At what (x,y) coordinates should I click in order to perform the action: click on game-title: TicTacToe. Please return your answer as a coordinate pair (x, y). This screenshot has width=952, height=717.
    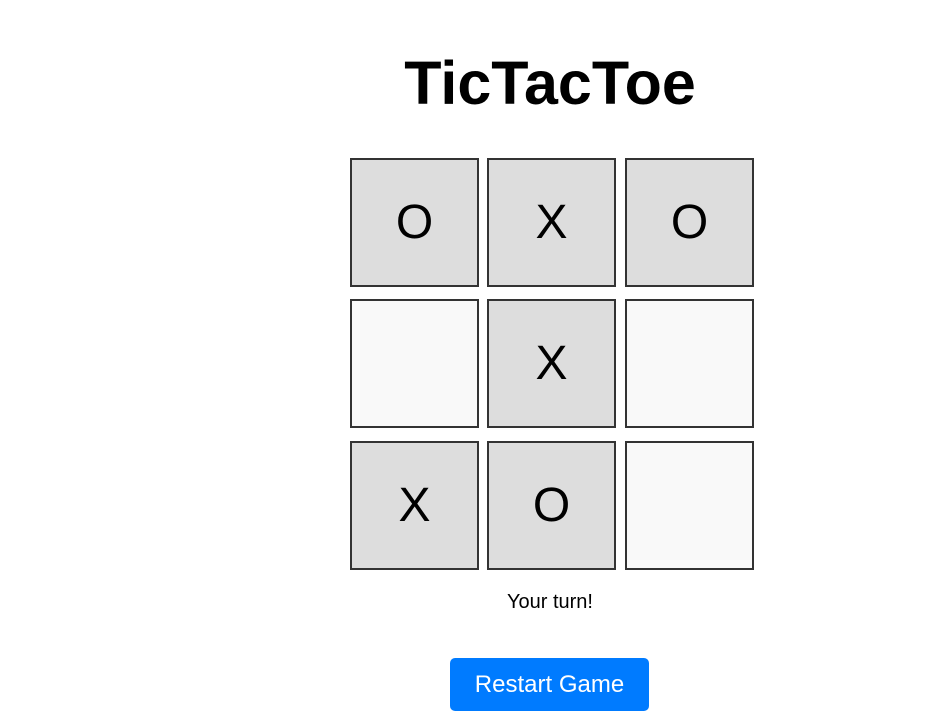
    Looking at the image, I should click on (550, 83).